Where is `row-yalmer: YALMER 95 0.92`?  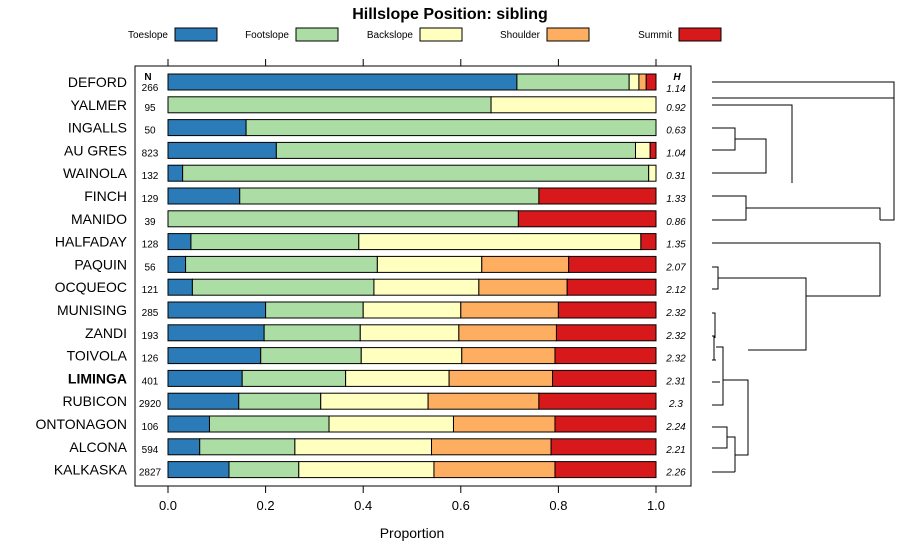 row-yalmer: YALMER 95 0.92 is located at coordinates (378, 105).